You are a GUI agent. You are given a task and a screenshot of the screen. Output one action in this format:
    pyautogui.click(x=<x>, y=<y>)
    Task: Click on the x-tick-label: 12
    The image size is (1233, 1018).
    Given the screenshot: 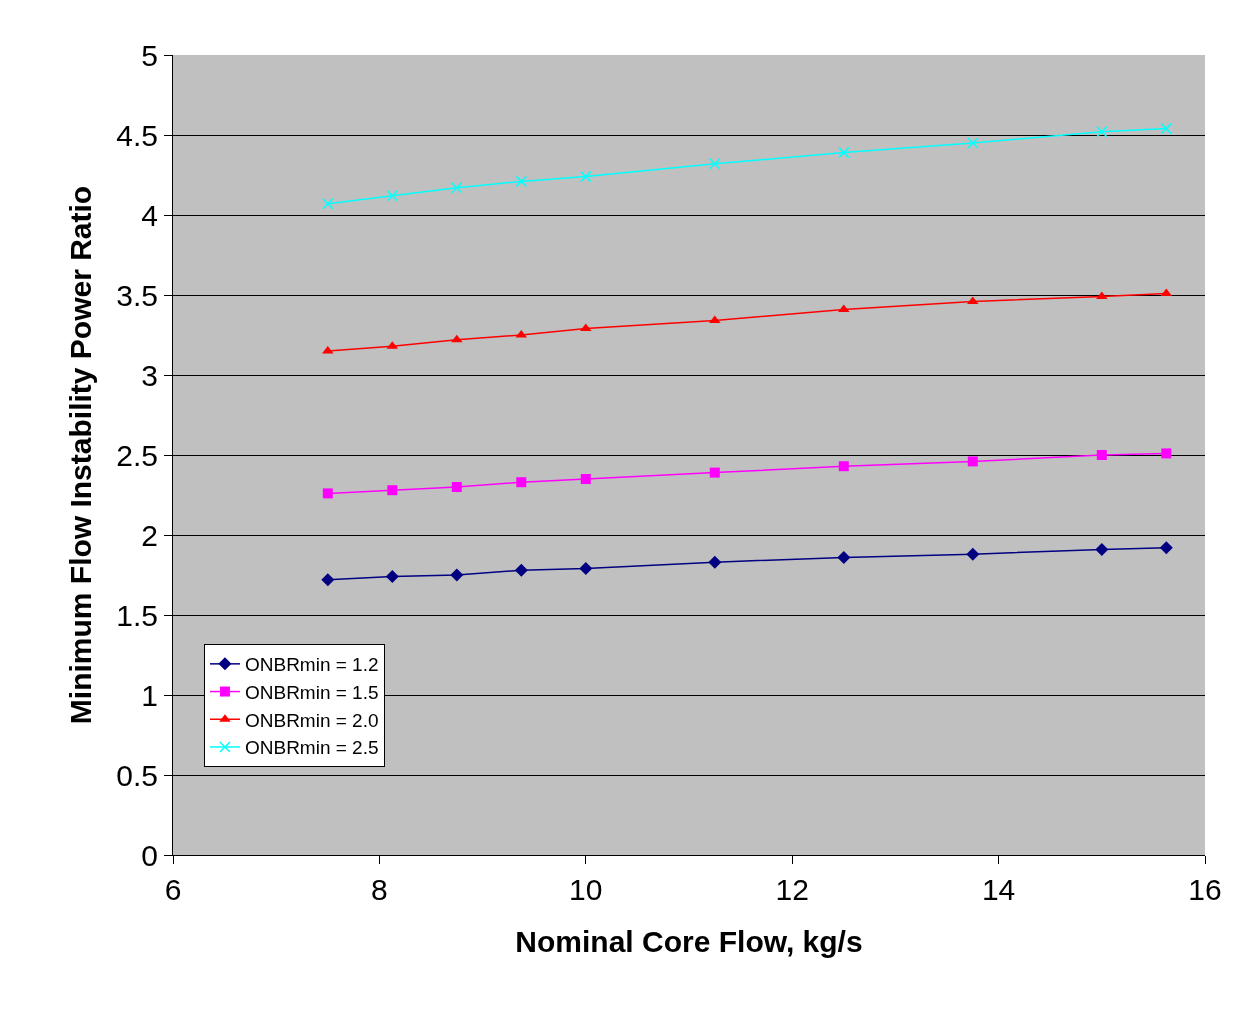 What is the action you would take?
    pyautogui.click(x=792, y=889)
    